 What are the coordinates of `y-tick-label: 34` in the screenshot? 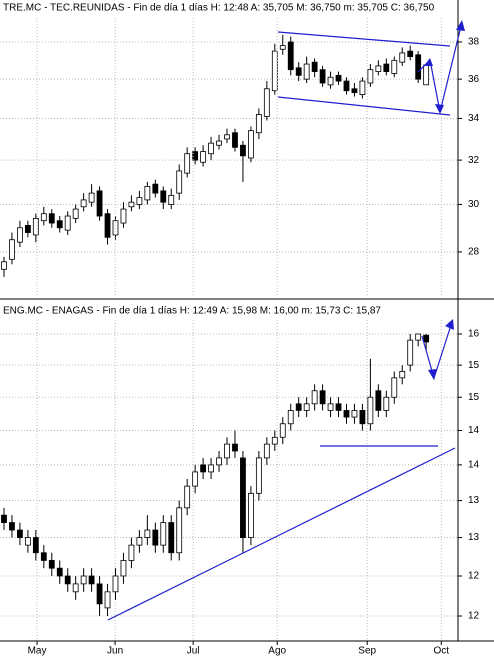 It's located at (474, 118).